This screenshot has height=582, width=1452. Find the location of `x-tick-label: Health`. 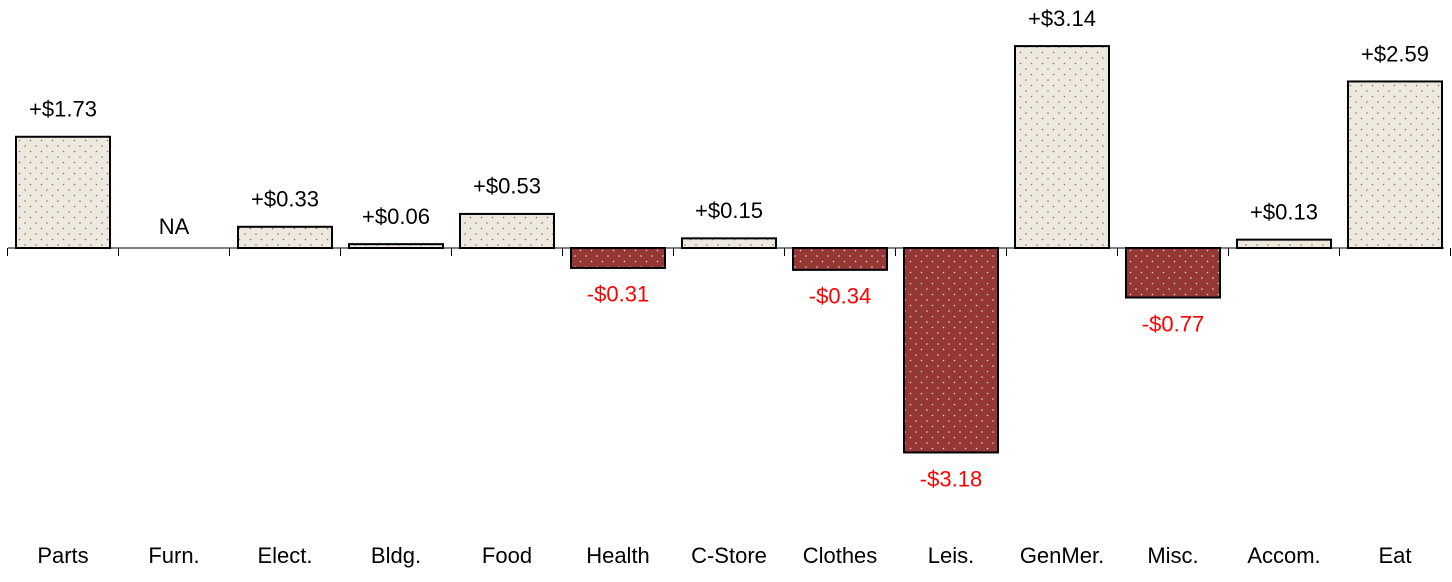

x-tick-label: Health is located at coordinates (618, 555).